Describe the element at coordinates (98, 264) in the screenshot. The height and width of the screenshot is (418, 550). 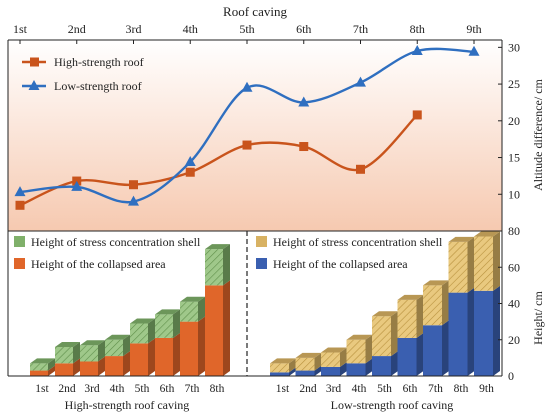
I see `legend-label-collapsed: Height of the collapsed area` at that location.